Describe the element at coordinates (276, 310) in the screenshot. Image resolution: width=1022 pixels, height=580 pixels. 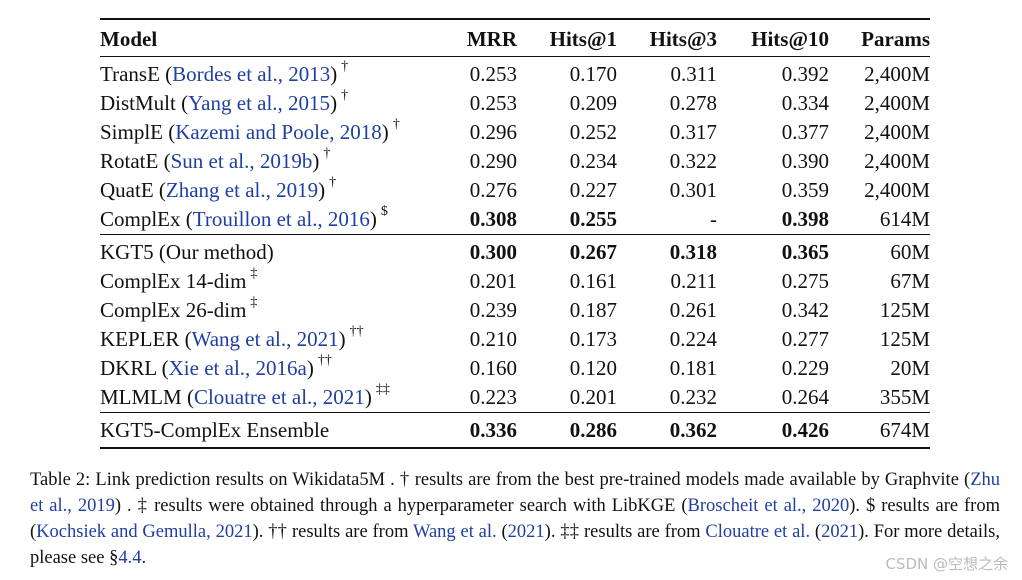
I see `cell-model: ComplEx 26-dim ‡` at that location.